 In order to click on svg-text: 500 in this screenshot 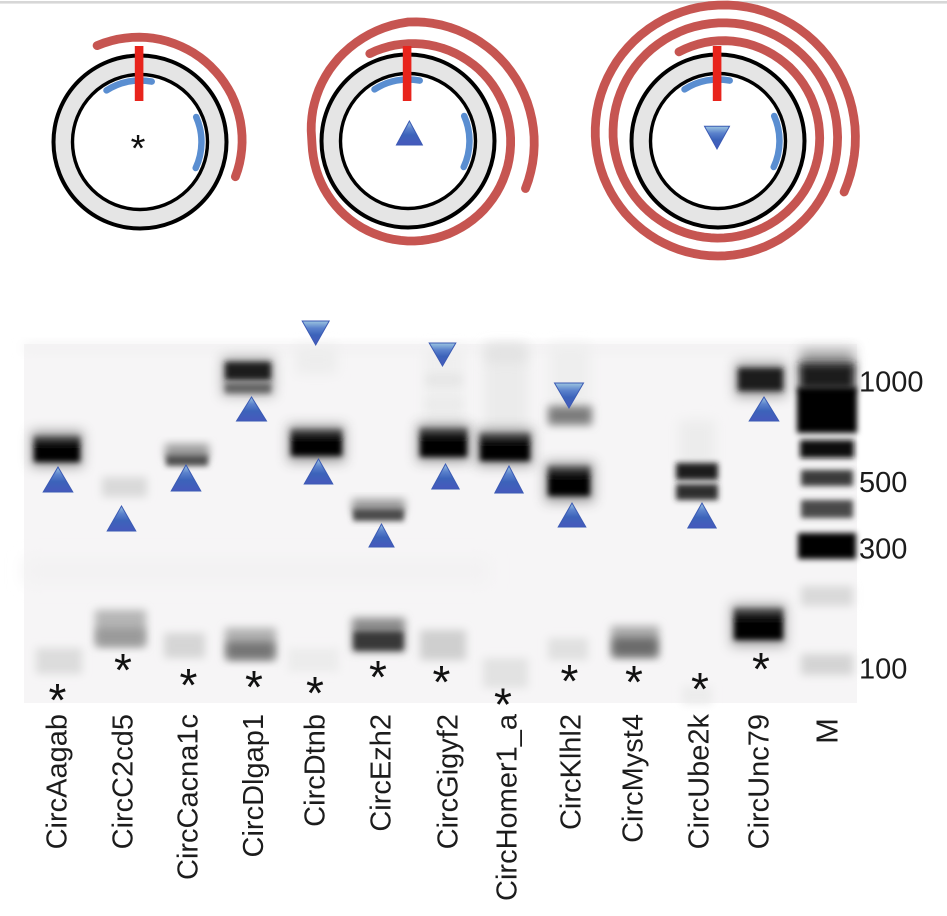, I will do `click(883, 483)`.